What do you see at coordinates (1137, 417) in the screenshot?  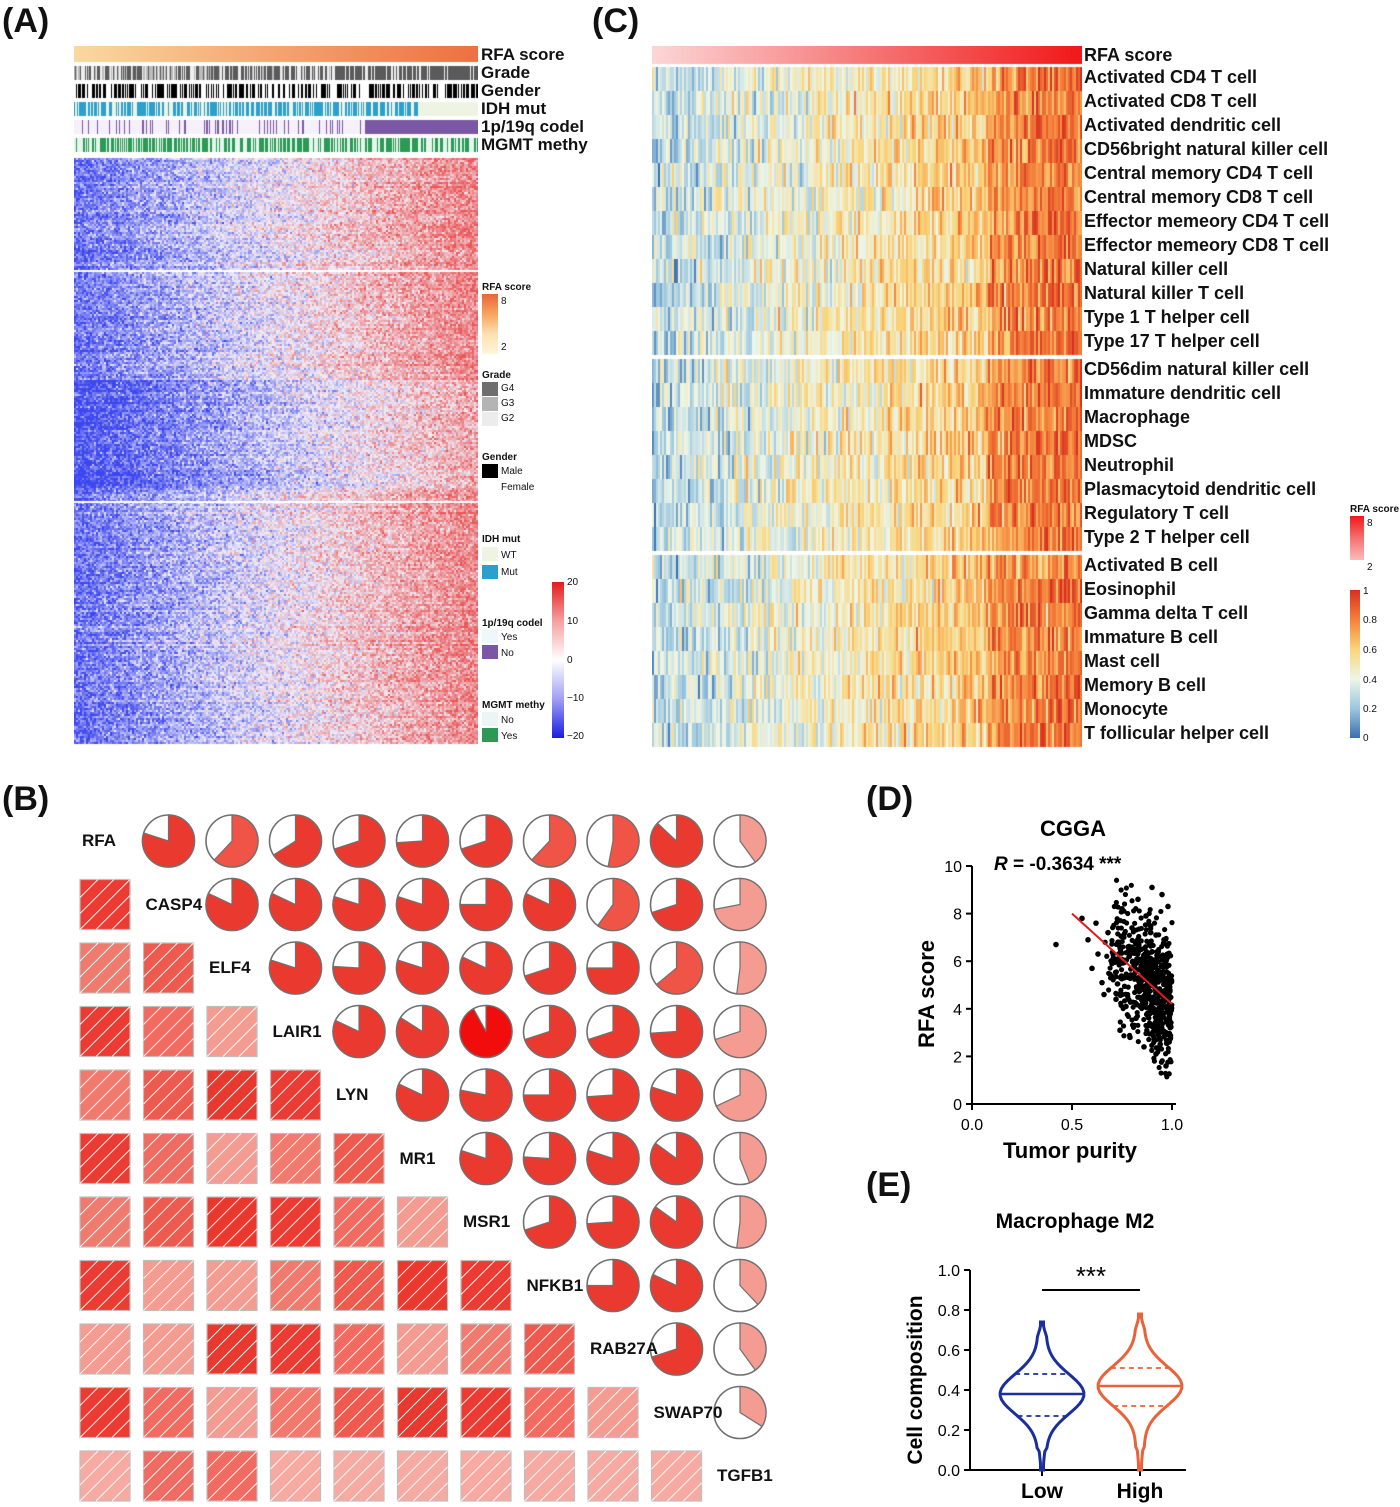 I see `cell-label-macrophage: Macrophage` at bounding box center [1137, 417].